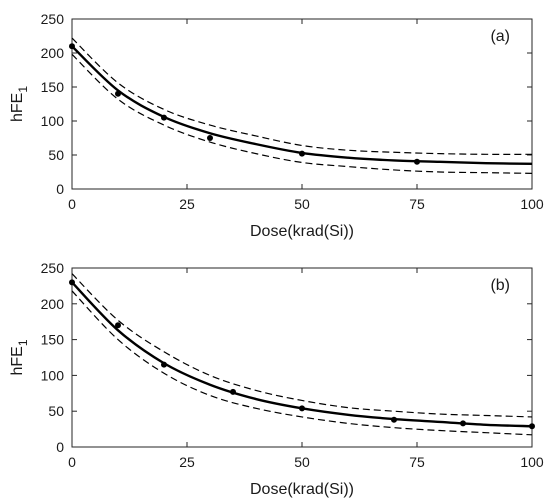  Describe the element at coordinates (500, 36) in the screenshot. I see `panel-label: (a)` at that location.